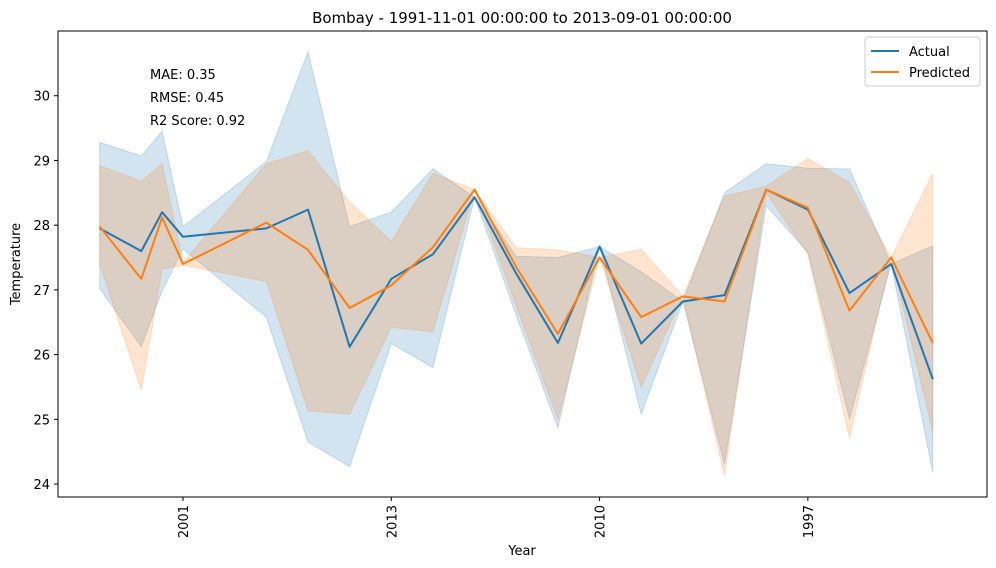  I want to click on x-tick-label: 2013, so click(392, 521).